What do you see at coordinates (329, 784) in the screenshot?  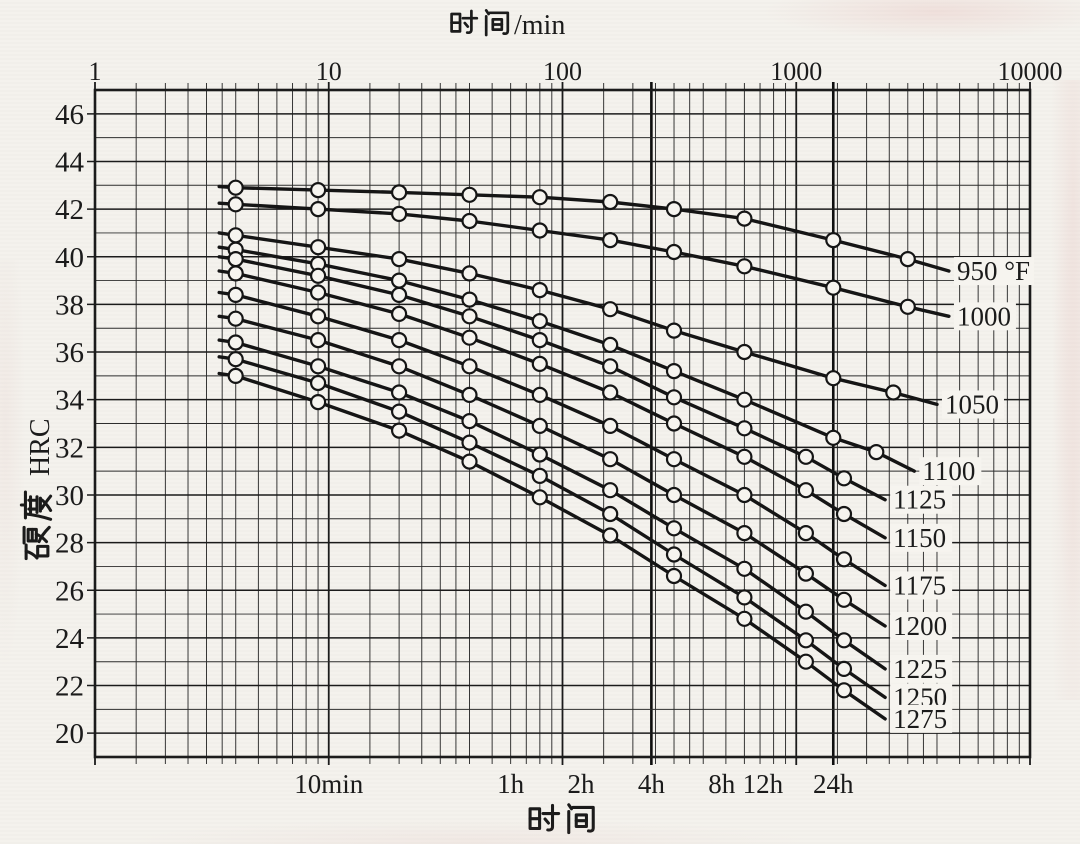 I see `x-bottom-tick-label: 10min` at bounding box center [329, 784].